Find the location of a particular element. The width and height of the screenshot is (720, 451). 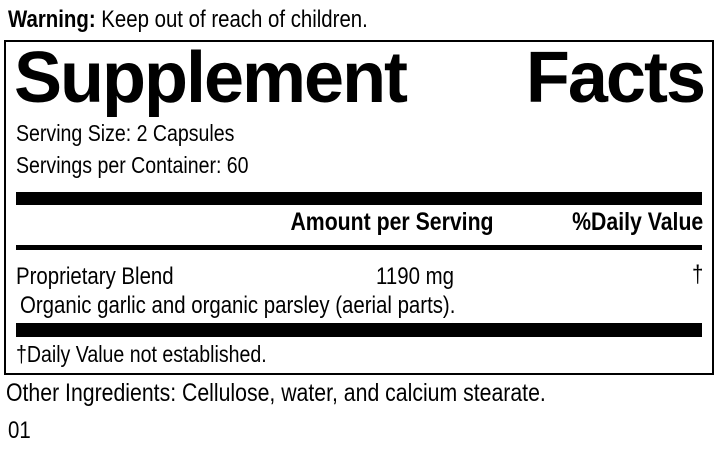

medium-divider-under-headers is located at coordinates (359, 247).